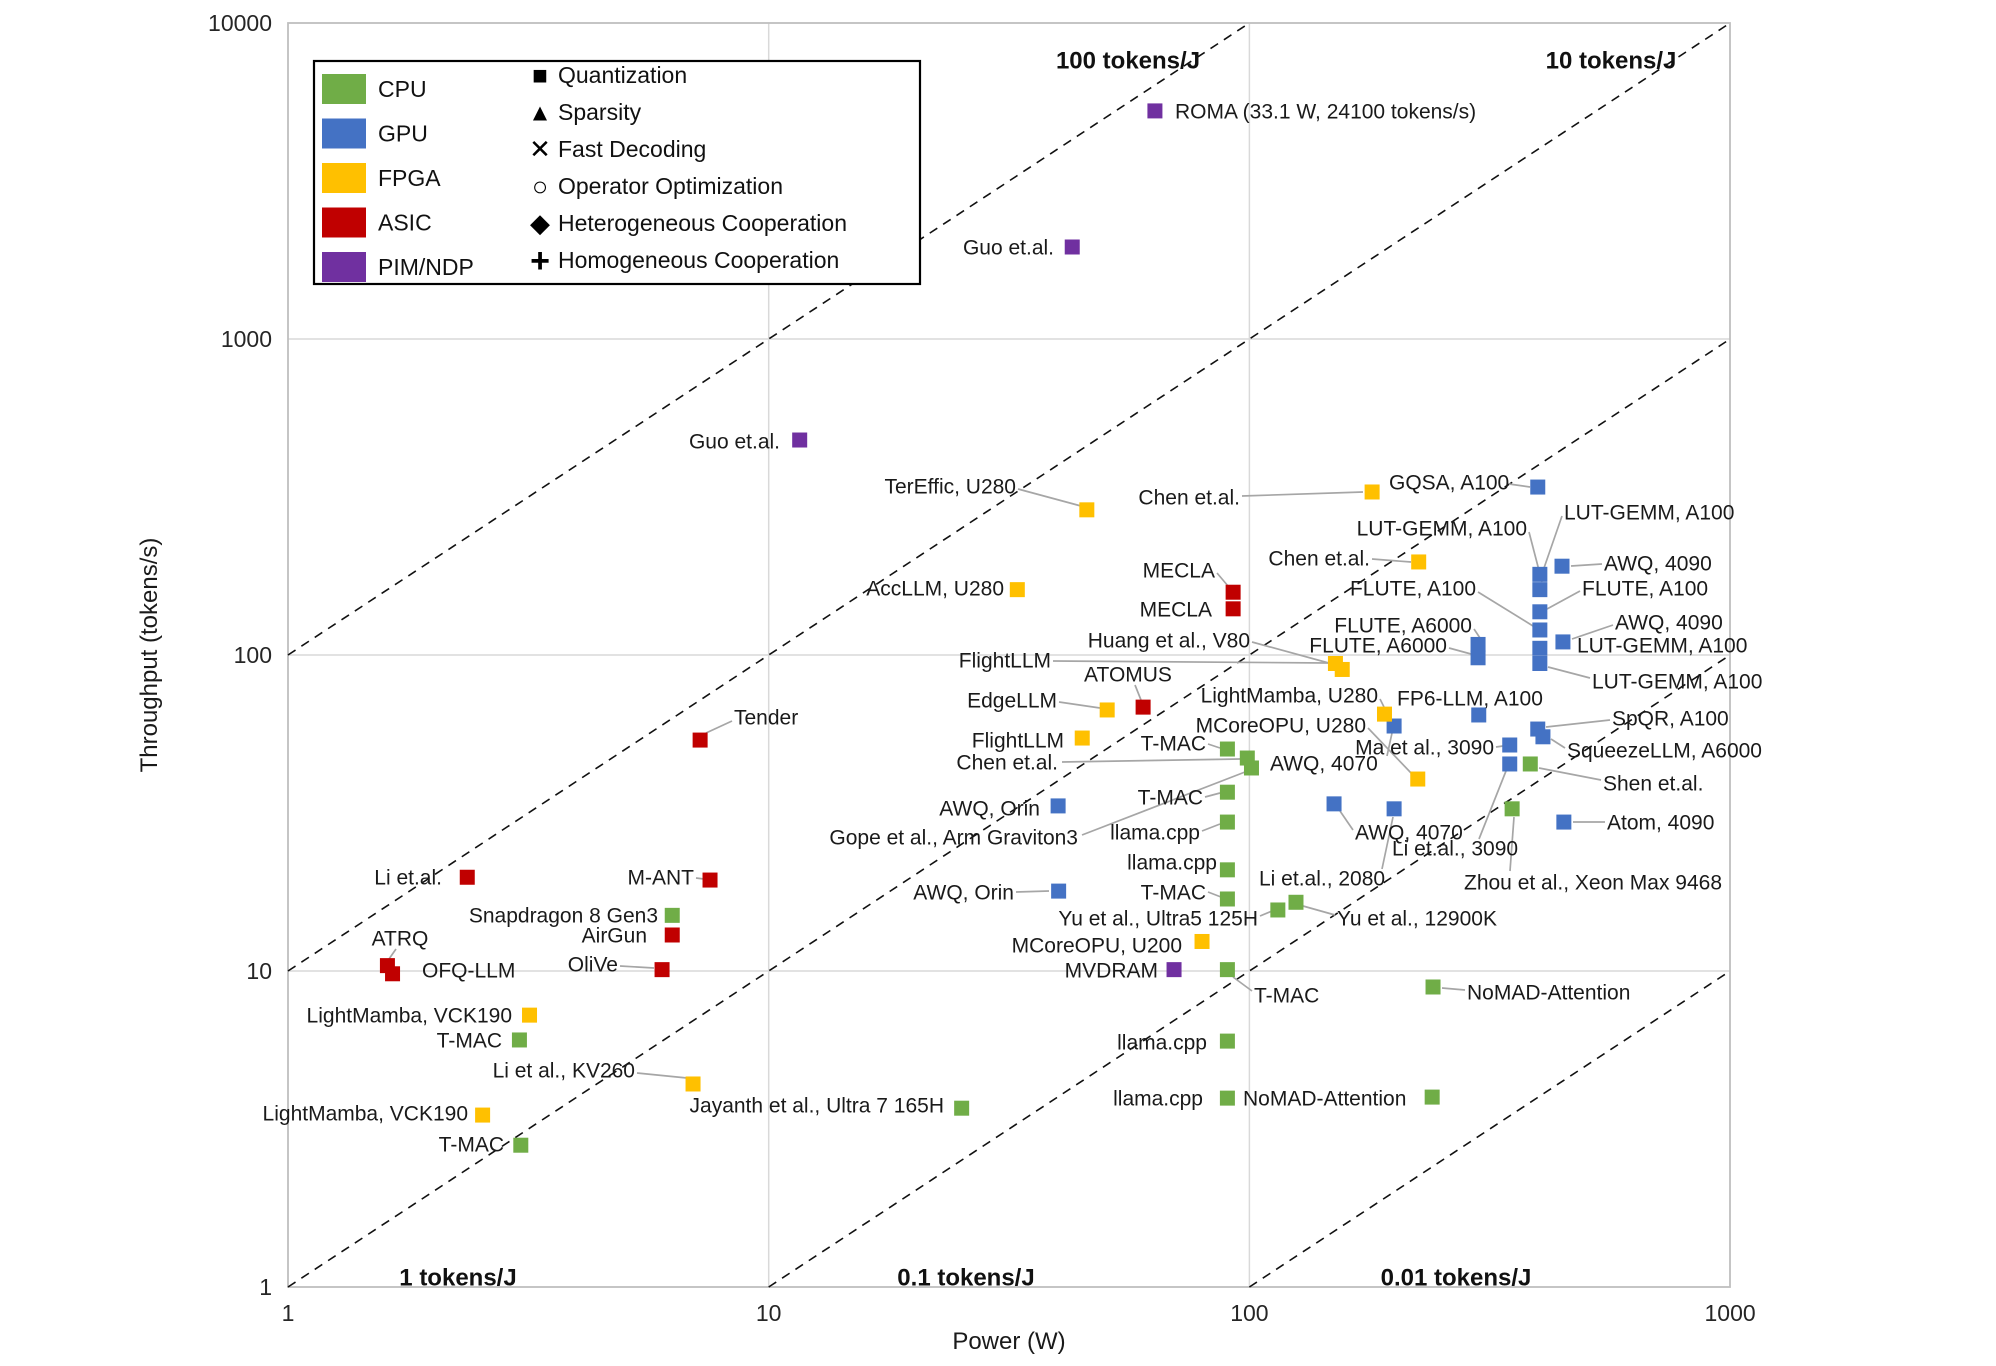  Describe the element at coordinates (1730, 1313) in the screenshot. I see `x-tick-label: 1000` at that location.